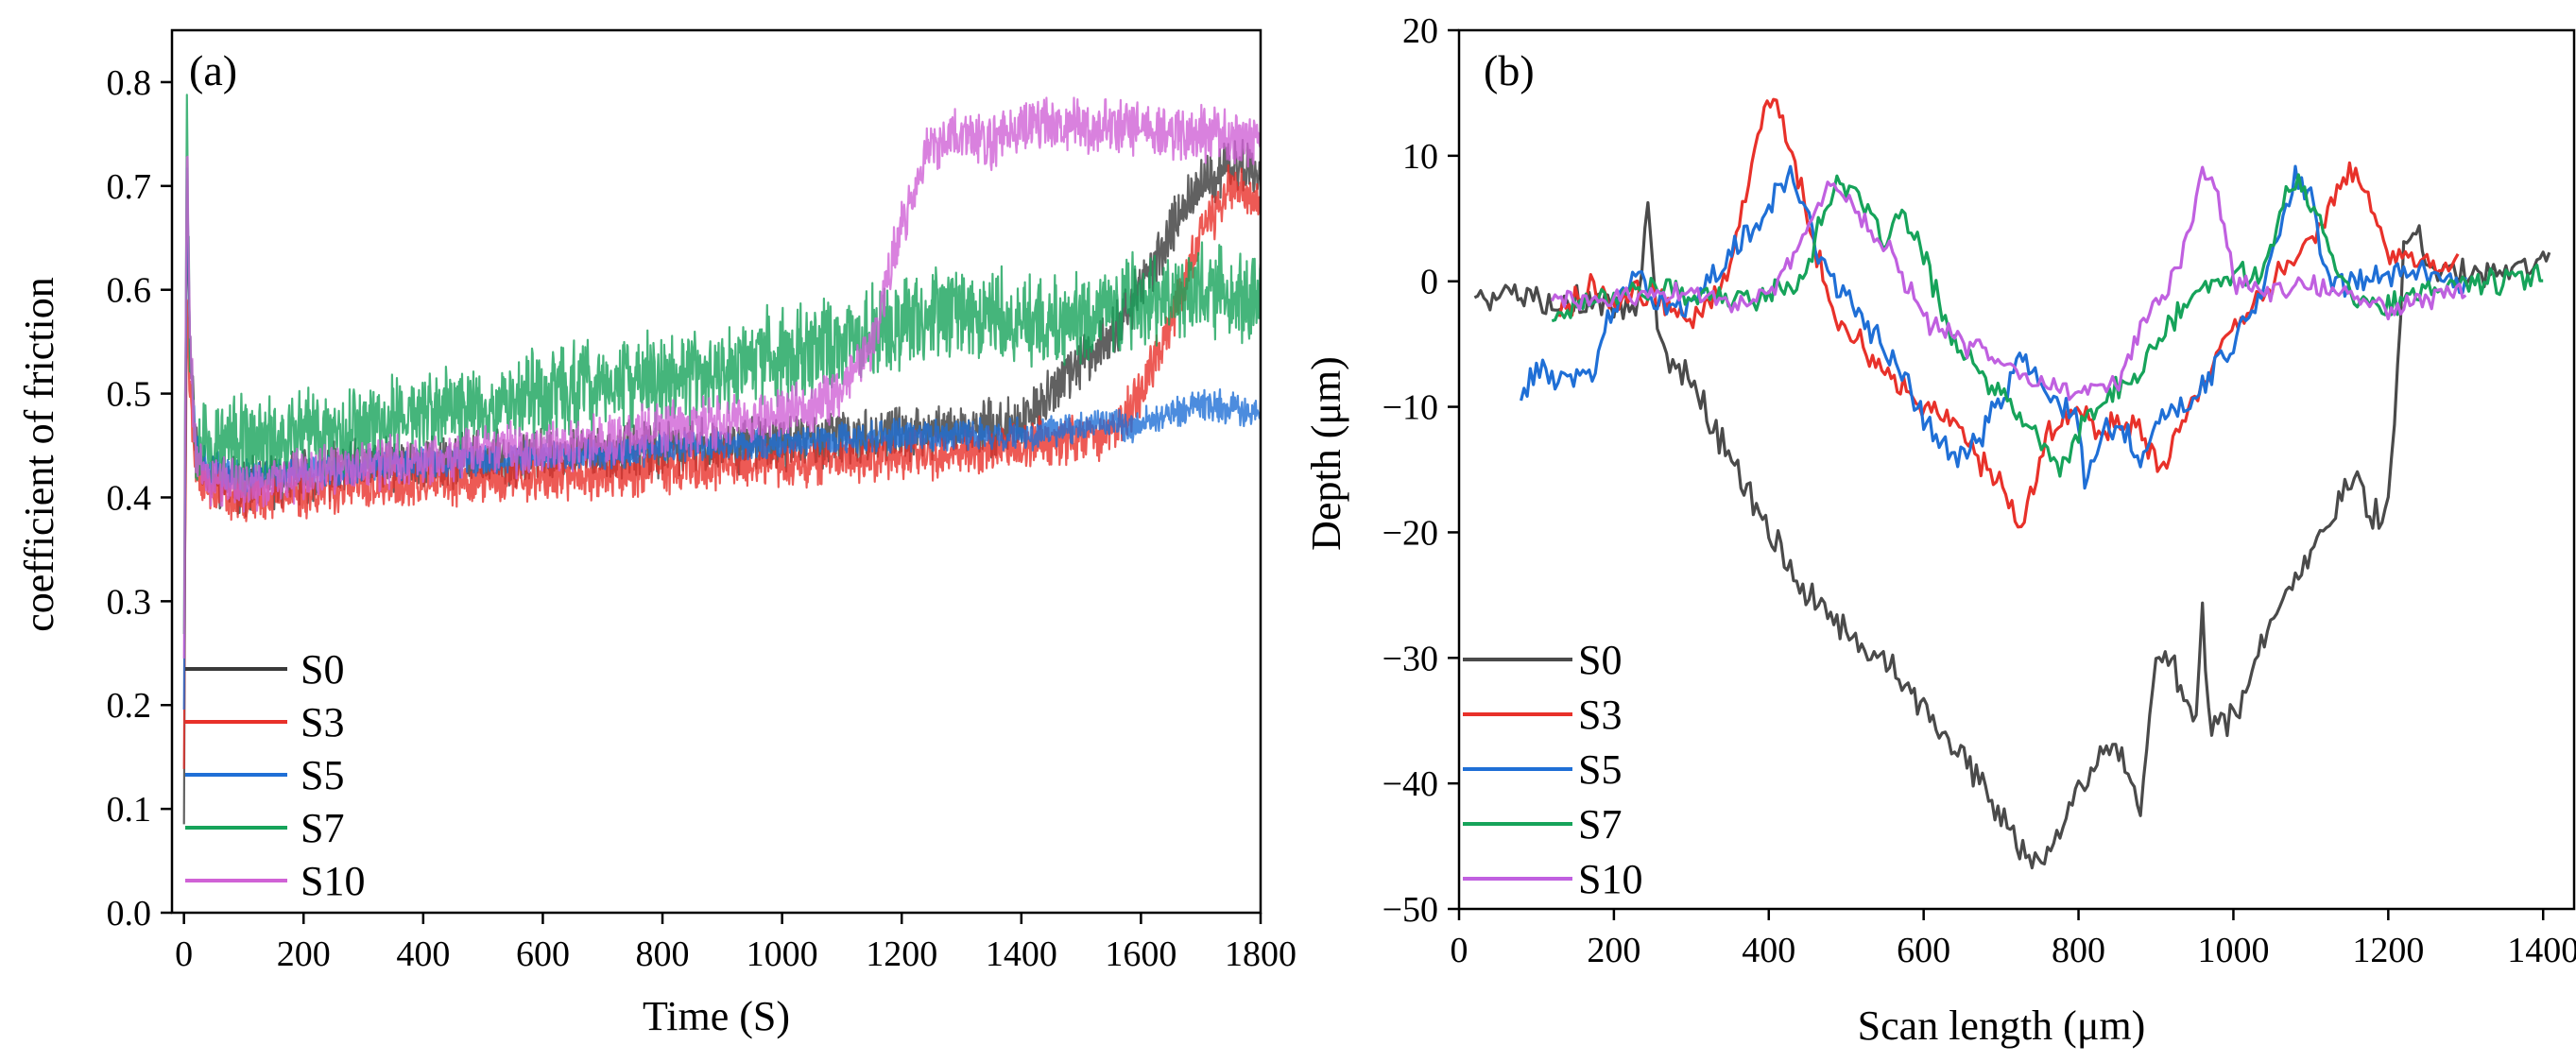 The height and width of the screenshot is (1062, 2576). Describe the element at coordinates (1261, 954) in the screenshot. I see `panel-a-x-tick-label: 1800` at that location.